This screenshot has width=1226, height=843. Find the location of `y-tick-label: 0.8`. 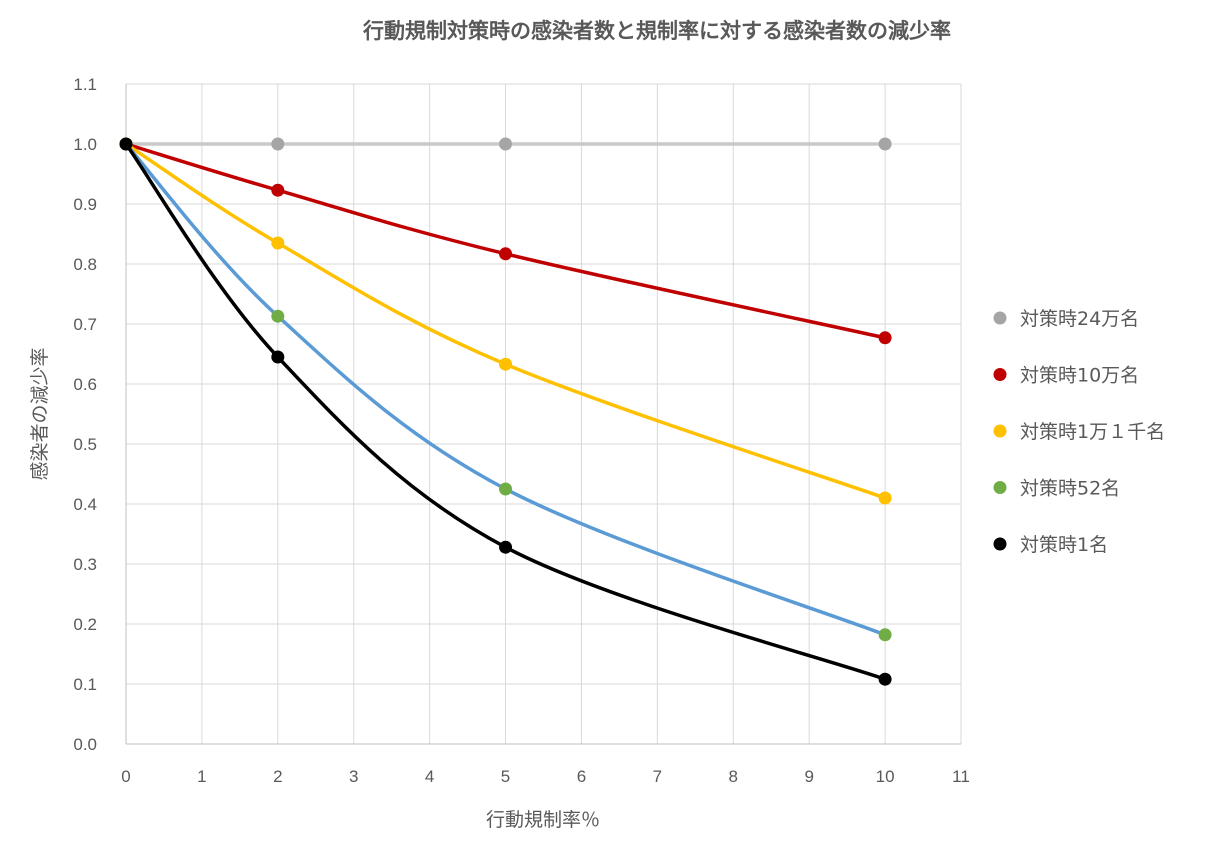

y-tick-label: 0.8 is located at coordinates (85, 264).